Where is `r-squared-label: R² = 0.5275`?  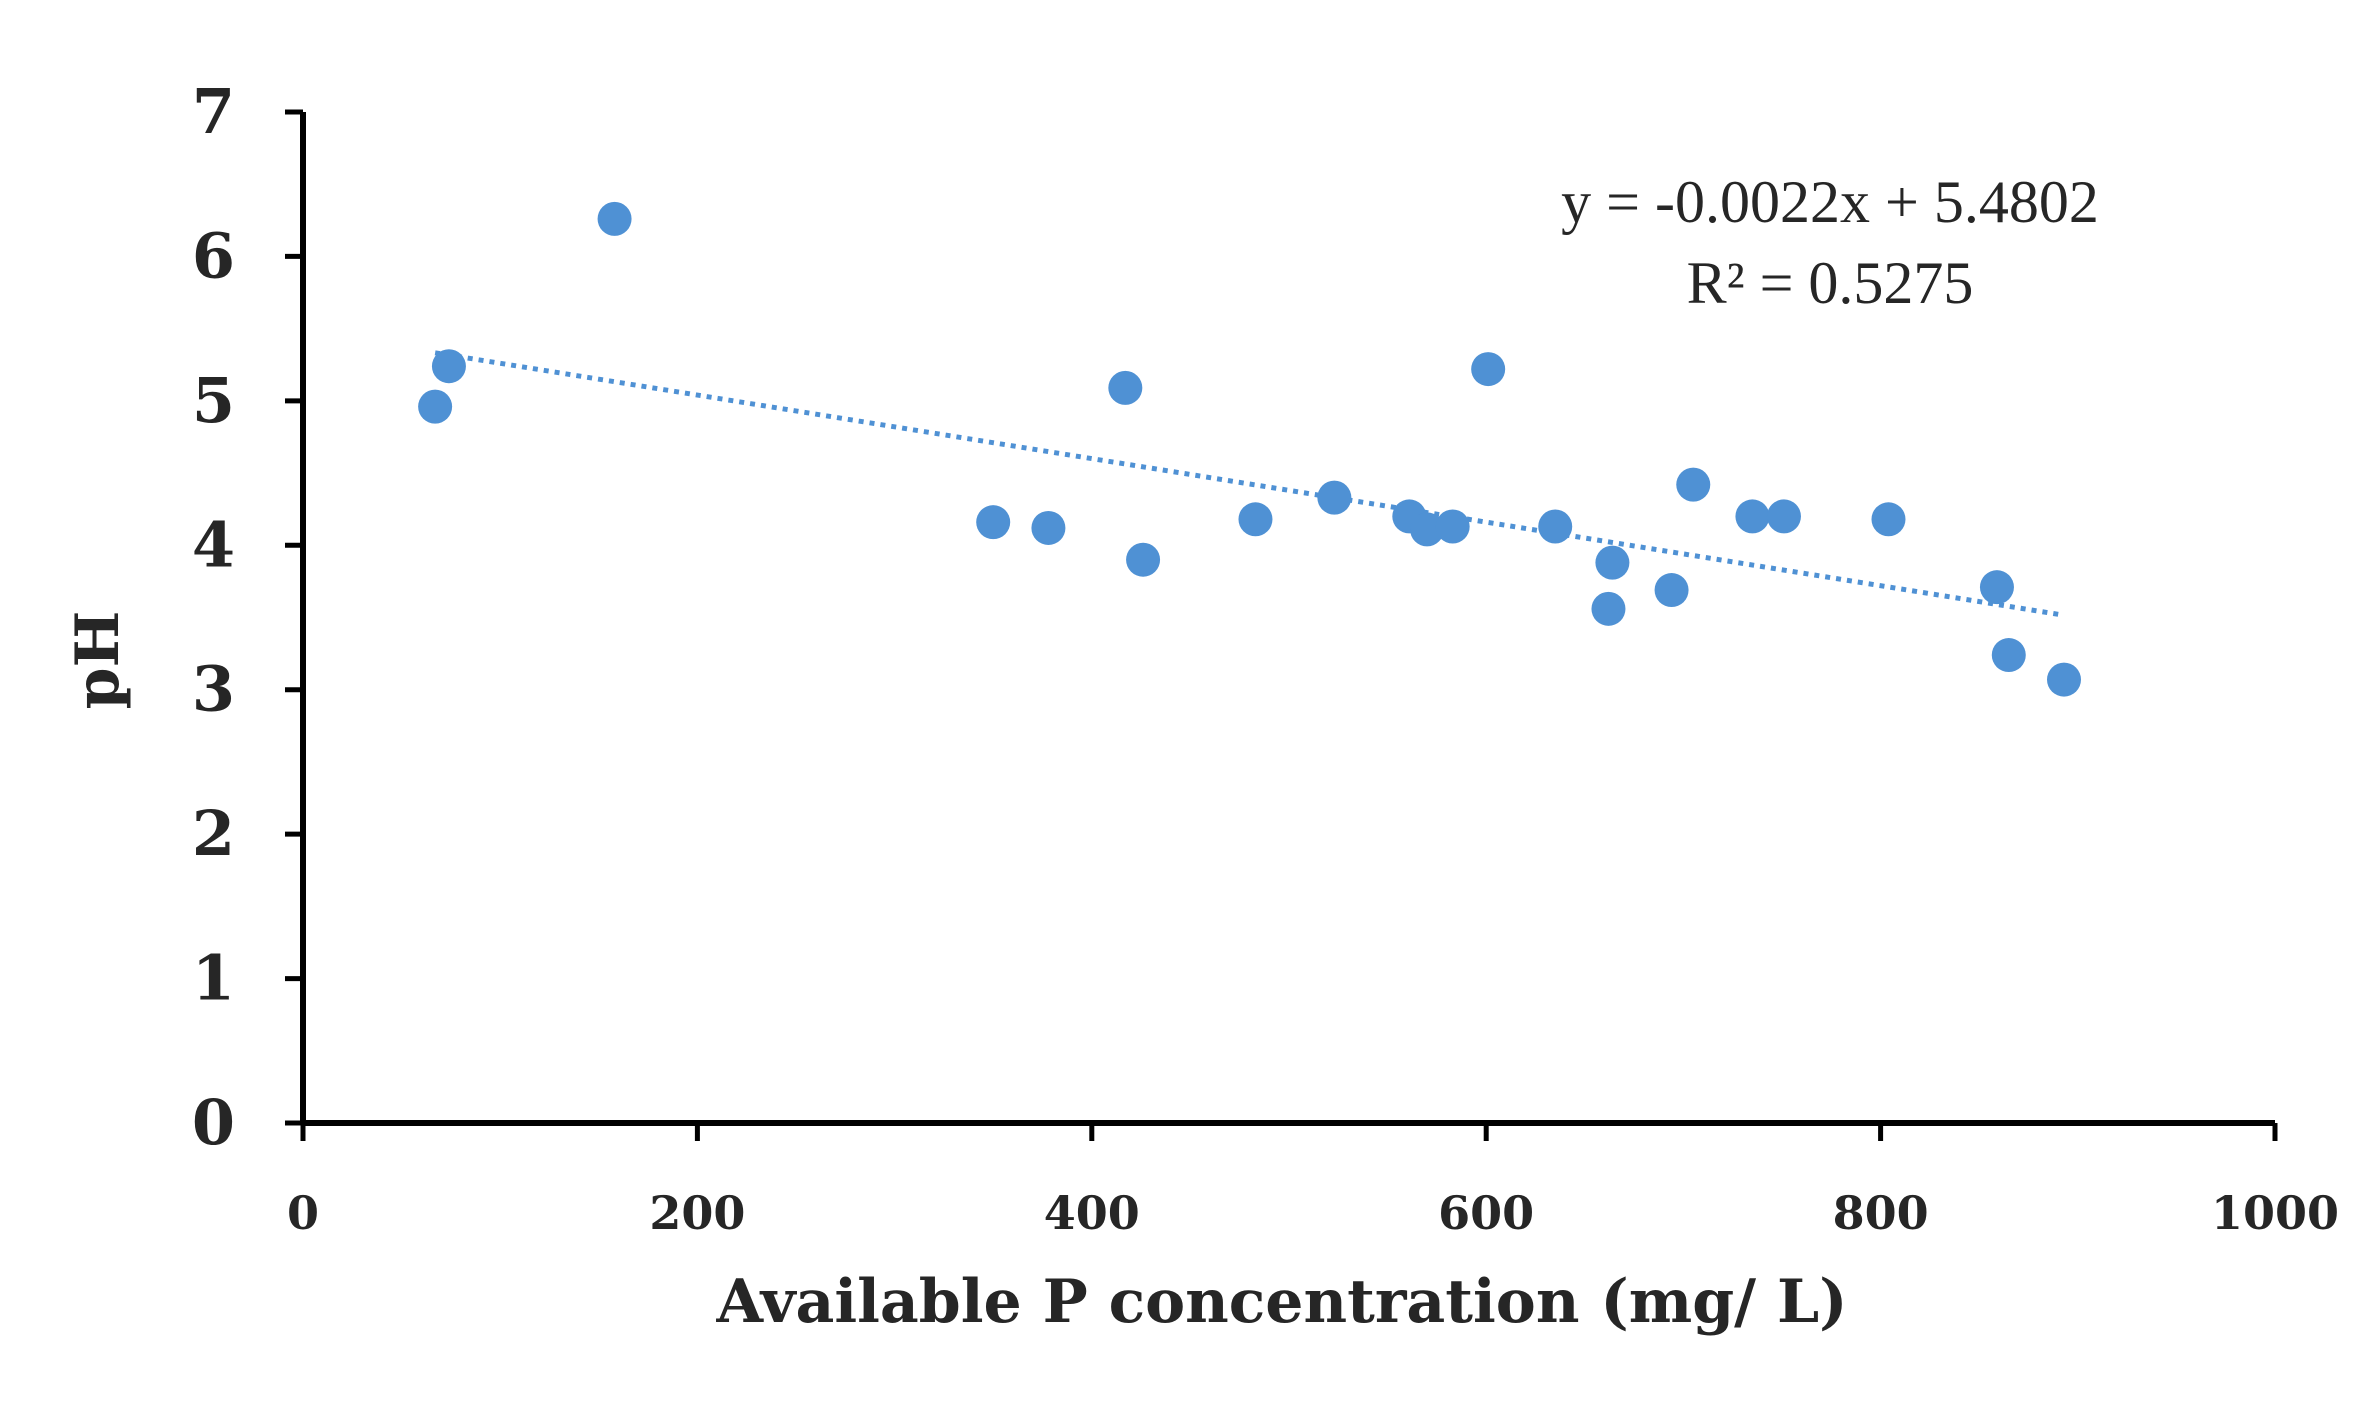
r-squared-label: R² = 0.5275 is located at coordinates (1830, 283).